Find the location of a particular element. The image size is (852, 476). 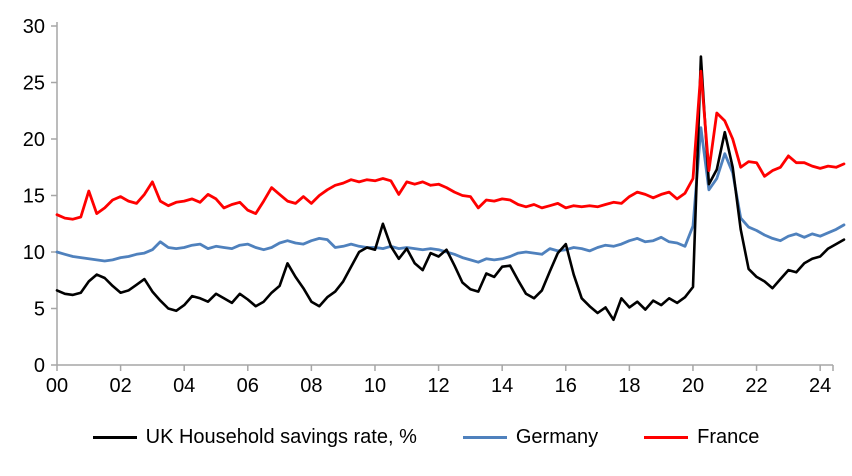

legend-item-germany: Germany is located at coordinates (530, 437).